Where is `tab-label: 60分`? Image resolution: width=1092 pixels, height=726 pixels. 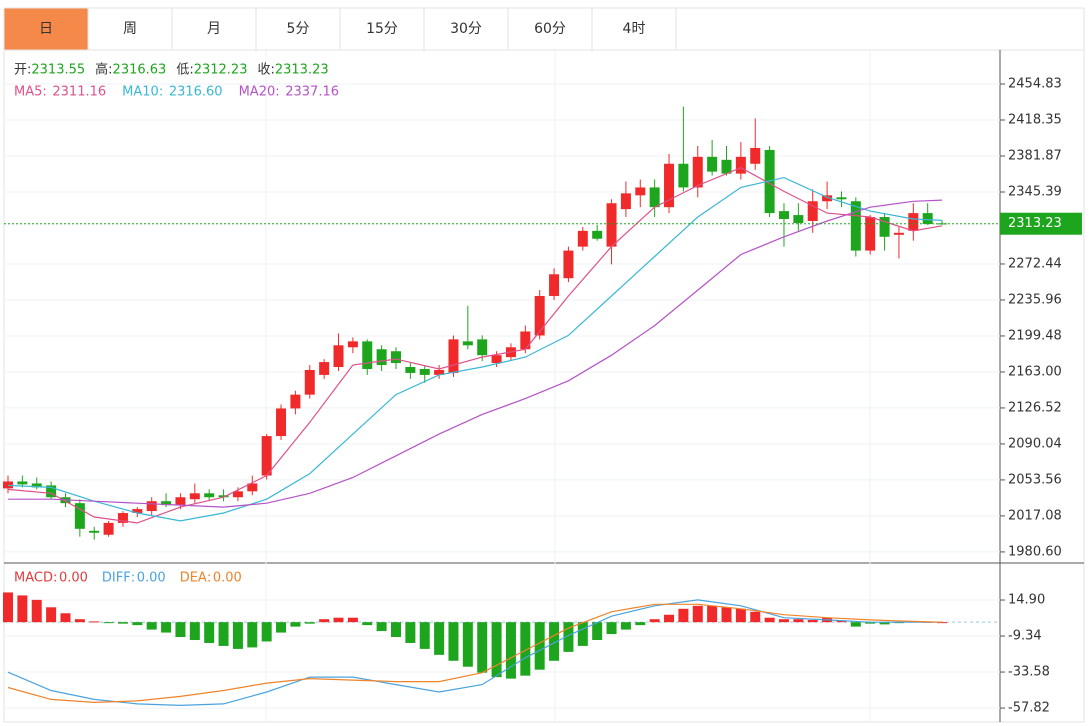
tab-label: 60分 is located at coordinates (550, 29).